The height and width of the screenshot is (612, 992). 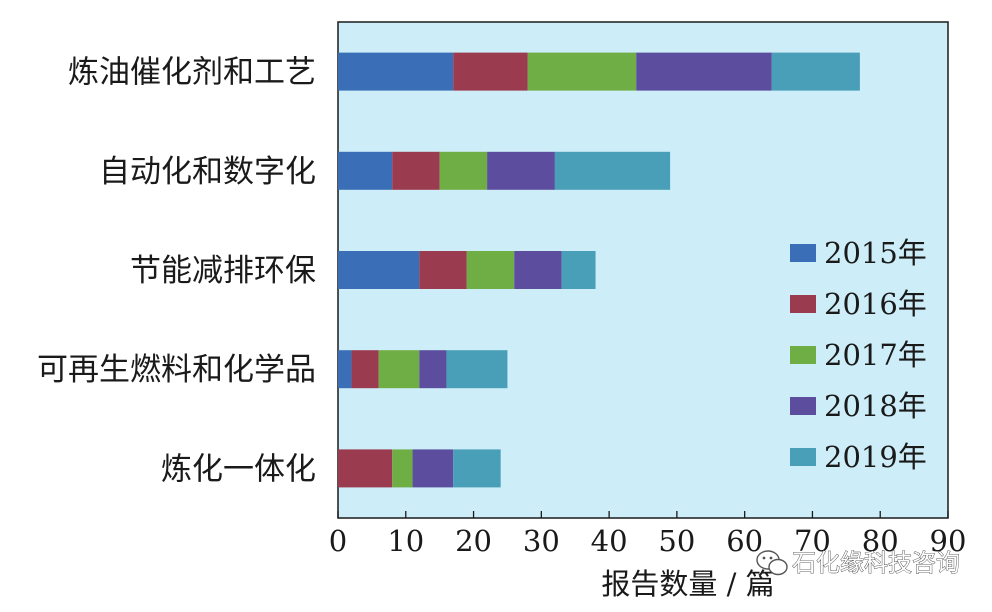 I want to click on category-label: 炼油催化剂和工艺, so click(x=192, y=73).